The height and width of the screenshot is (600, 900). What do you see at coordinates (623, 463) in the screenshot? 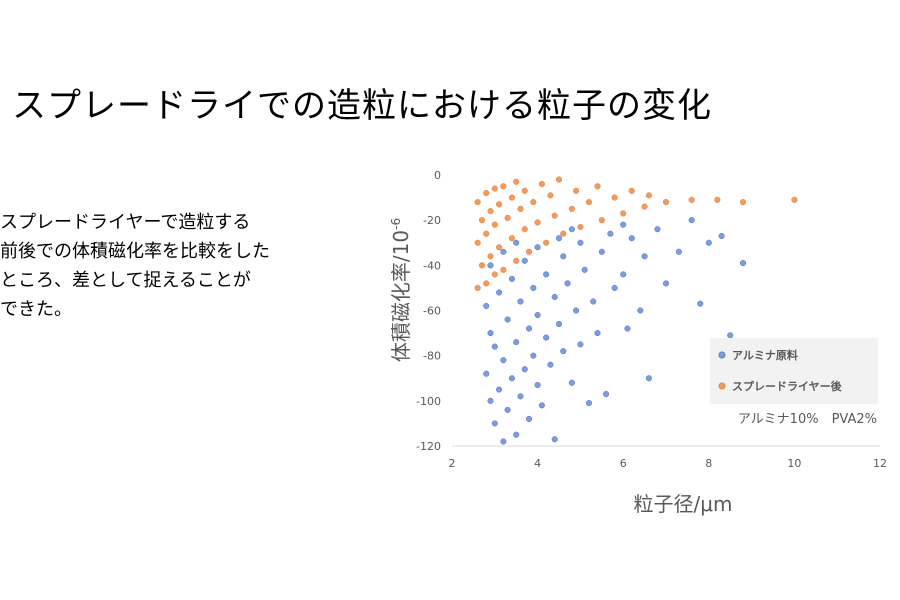
I see `x-tick-label: 6` at bounding box center [623, 463].